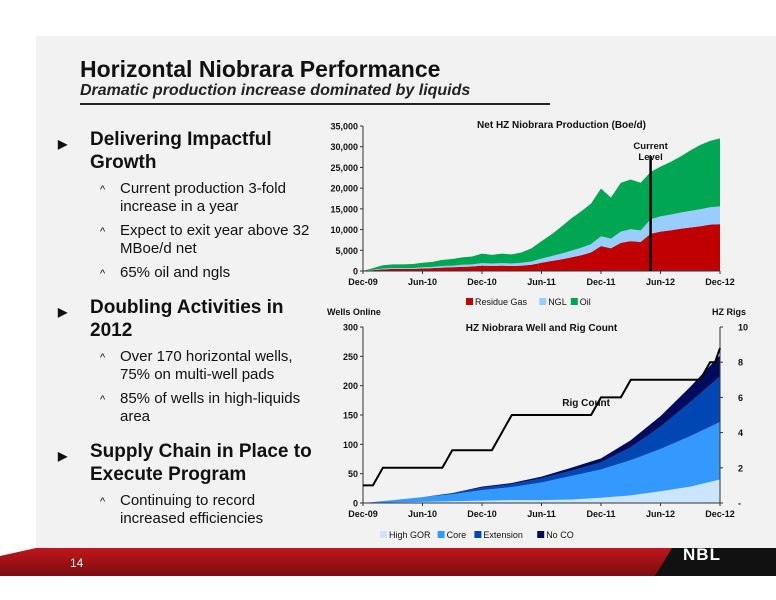 The height and width of the screenshot is (600, 776). Describe the element at coordinates (740, 468) in the screenshot. I see `y2-tick-label: 2` at that location.